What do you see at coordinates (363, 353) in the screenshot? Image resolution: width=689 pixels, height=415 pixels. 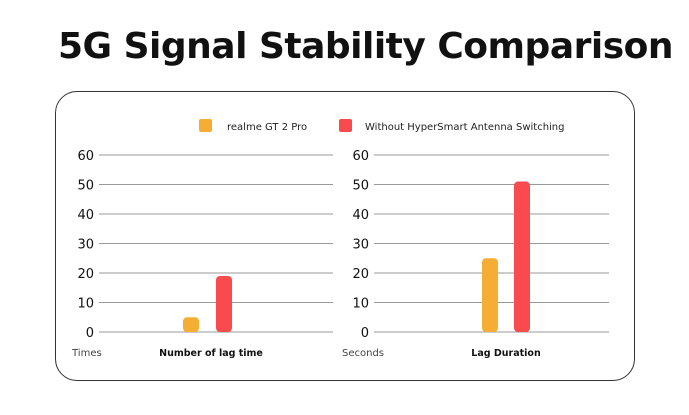 I see `unit-label: Seconds` at bounding box center [363, 353].